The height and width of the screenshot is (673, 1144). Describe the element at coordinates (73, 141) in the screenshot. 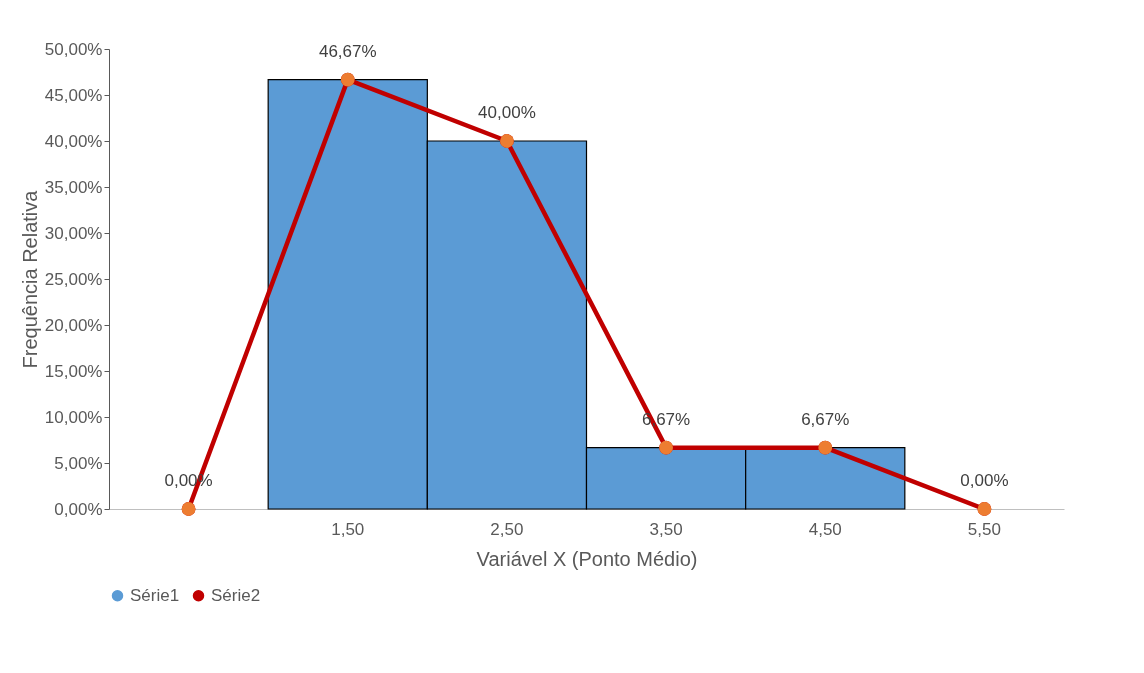

I see `y-tick-label: 40,00%` at that location.